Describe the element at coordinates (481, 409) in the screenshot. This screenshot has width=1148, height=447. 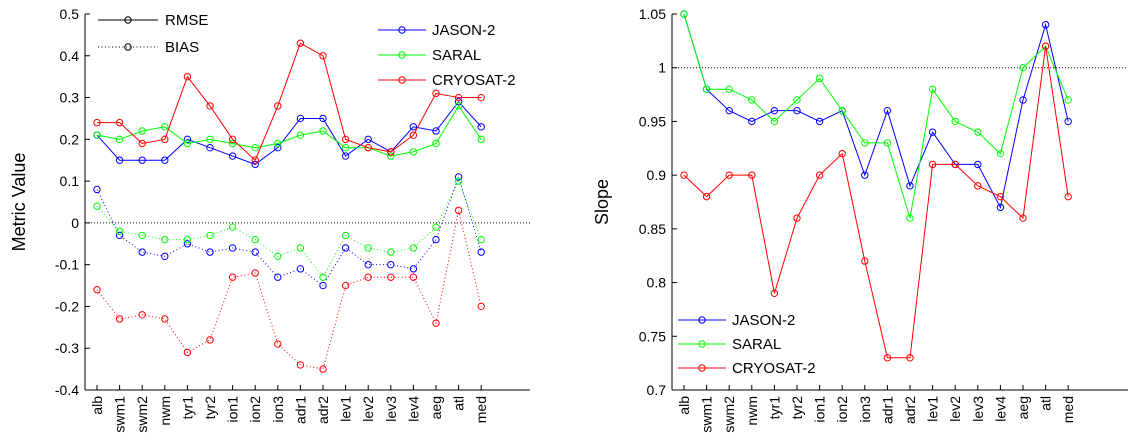
I see `x-tick-label: med` at that location.